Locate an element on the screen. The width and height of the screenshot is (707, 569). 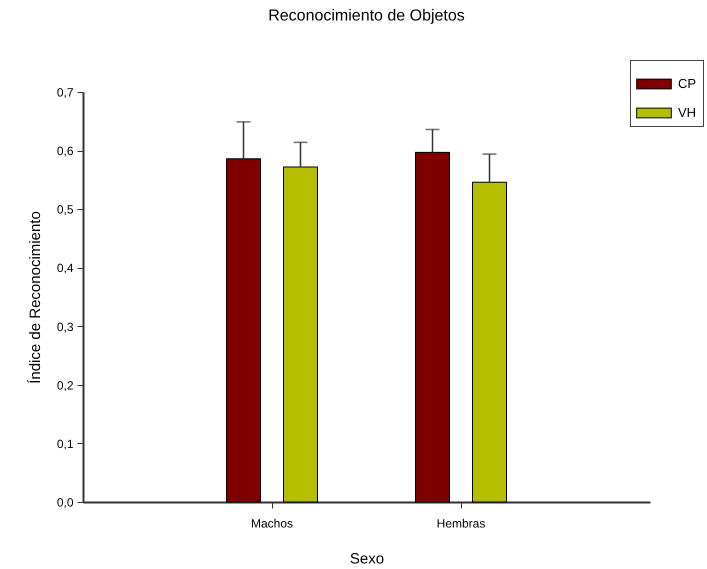
y-tick-label: 0,3 is located at coordinates (65, 327).